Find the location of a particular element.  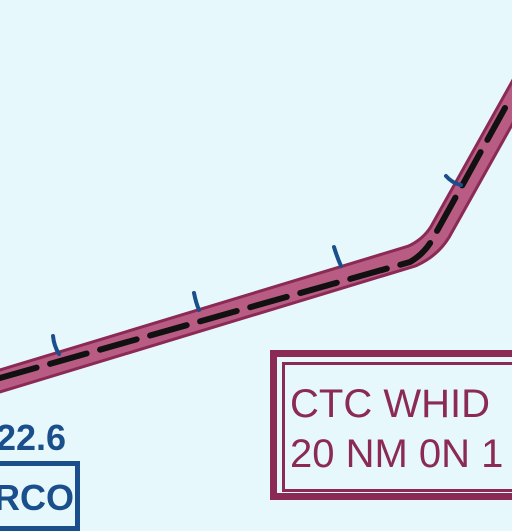

ctc-box-inner is located at coordinates (397, 427).